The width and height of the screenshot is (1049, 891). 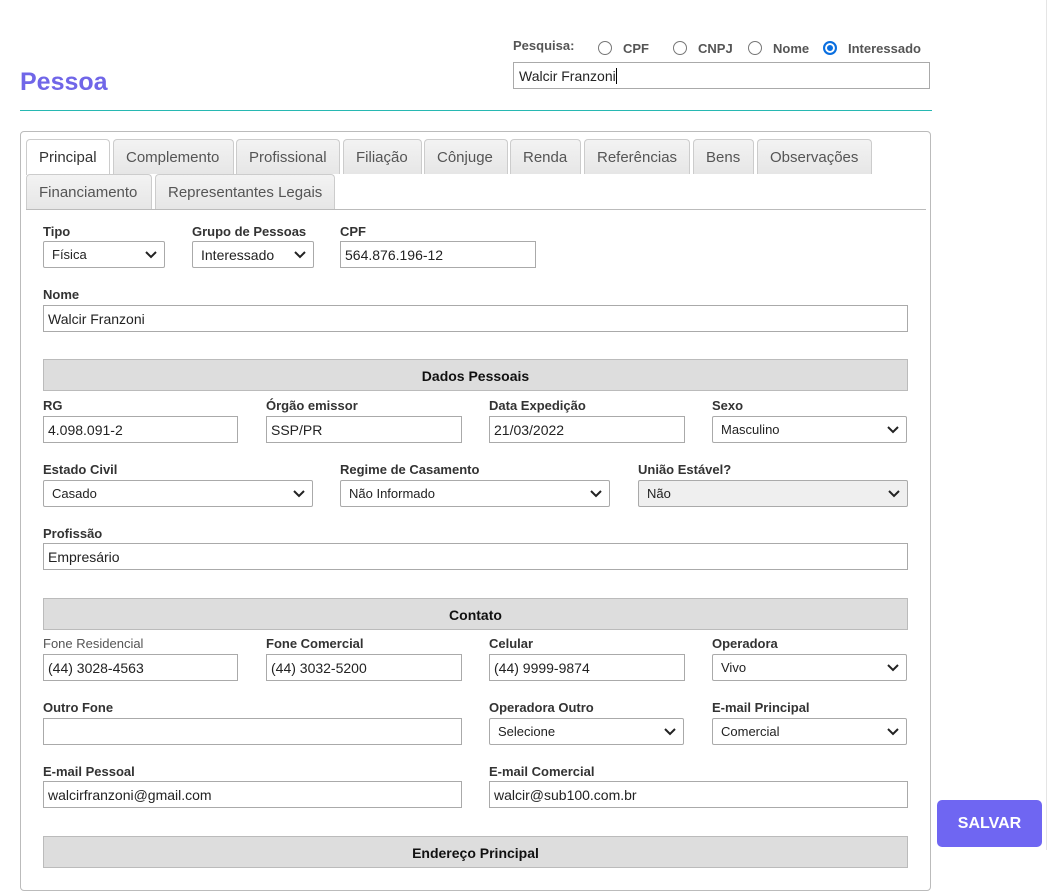 I want to click on sexo-value: Masculino, so click(x=750, y=429).